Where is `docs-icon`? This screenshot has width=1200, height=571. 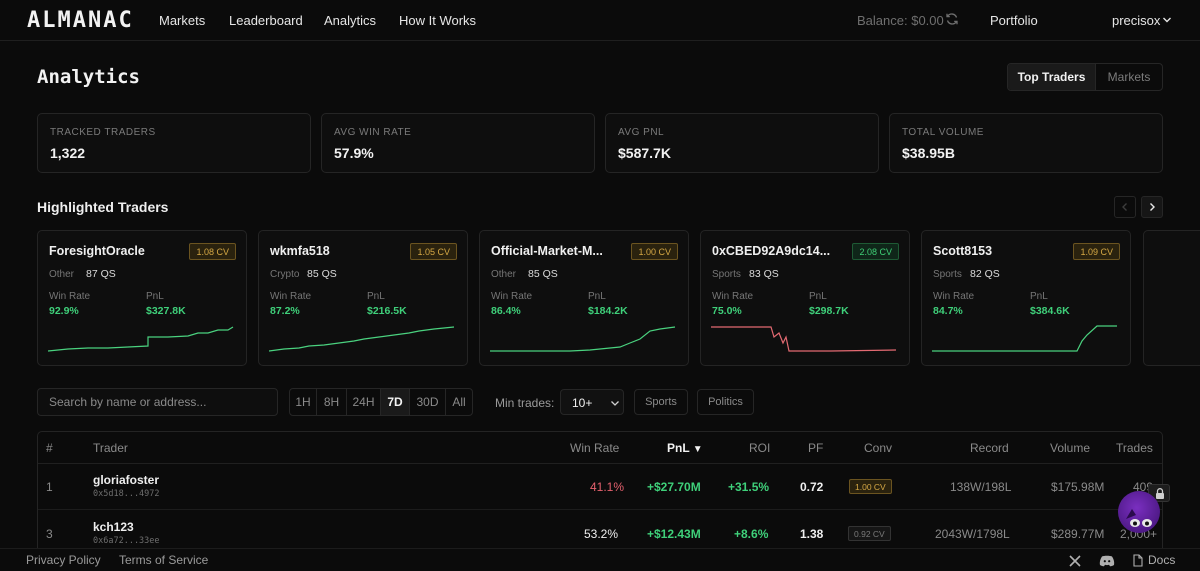
docs-icon is located at coordinates (1138, 560).